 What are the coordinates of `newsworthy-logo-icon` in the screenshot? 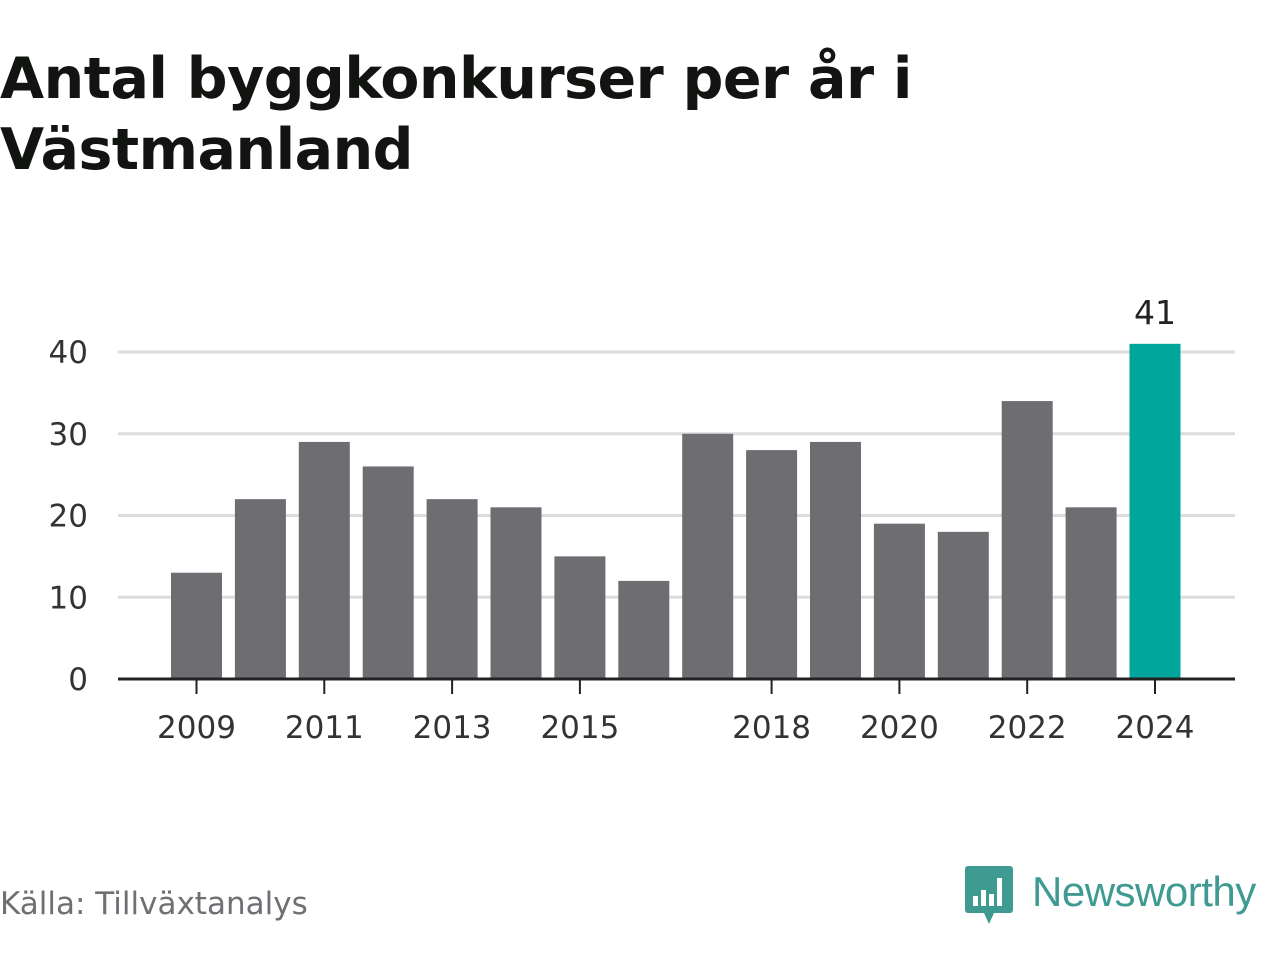 It's located at (989, 895).